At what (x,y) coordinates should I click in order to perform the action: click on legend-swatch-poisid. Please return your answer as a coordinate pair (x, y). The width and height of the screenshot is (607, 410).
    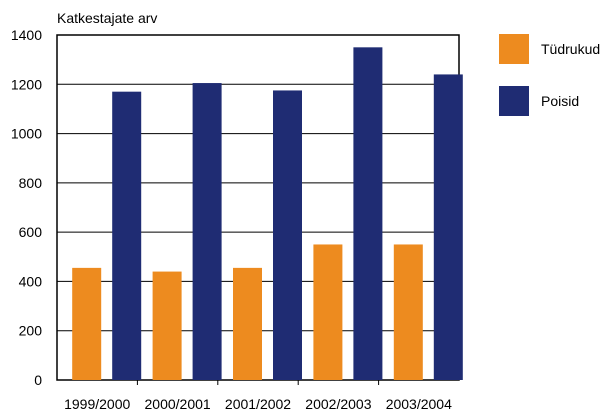
    Looking at the image, I should click on (514, 101).